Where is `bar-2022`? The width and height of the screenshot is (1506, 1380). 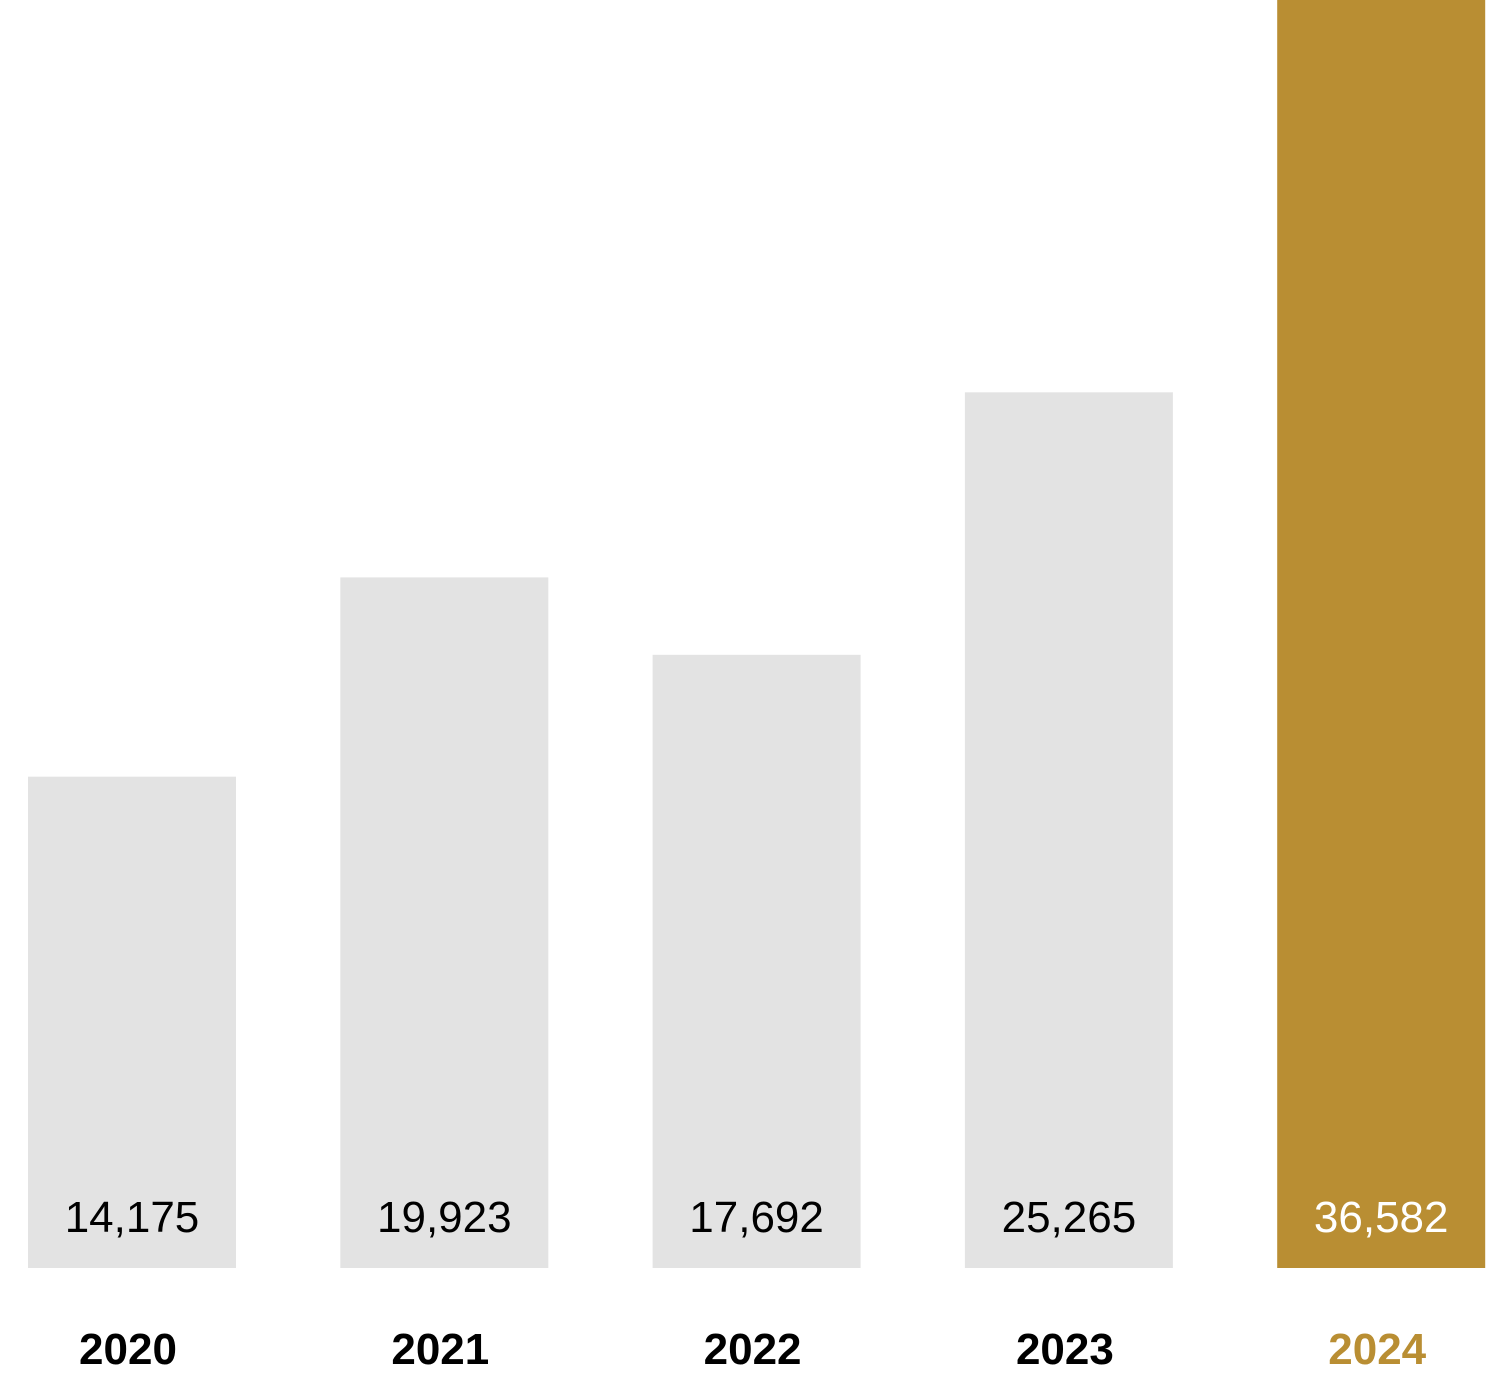
bar-2022 is located at coordinates (756, 961).